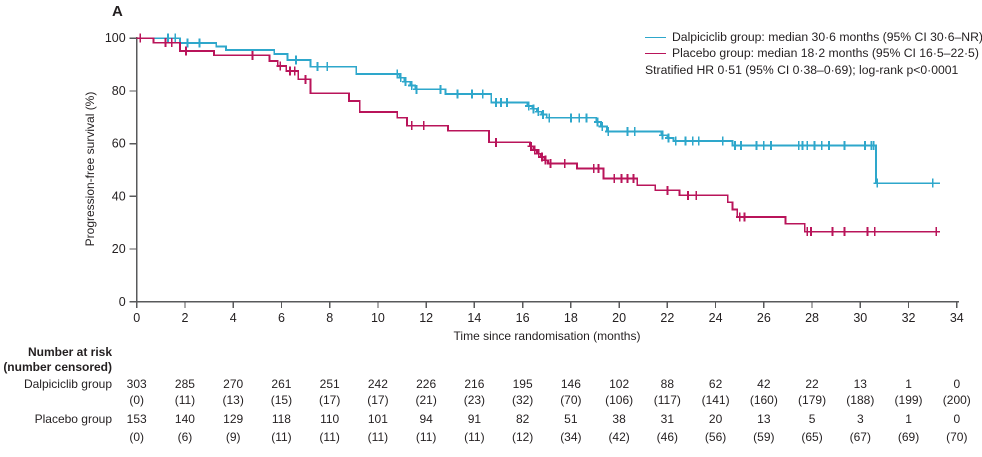 The width and height of the screenshot is (982, 457). Describe the element at coordinates (233, 437) in the screenshot. I see `risk-censored-value: (9)` at that location.